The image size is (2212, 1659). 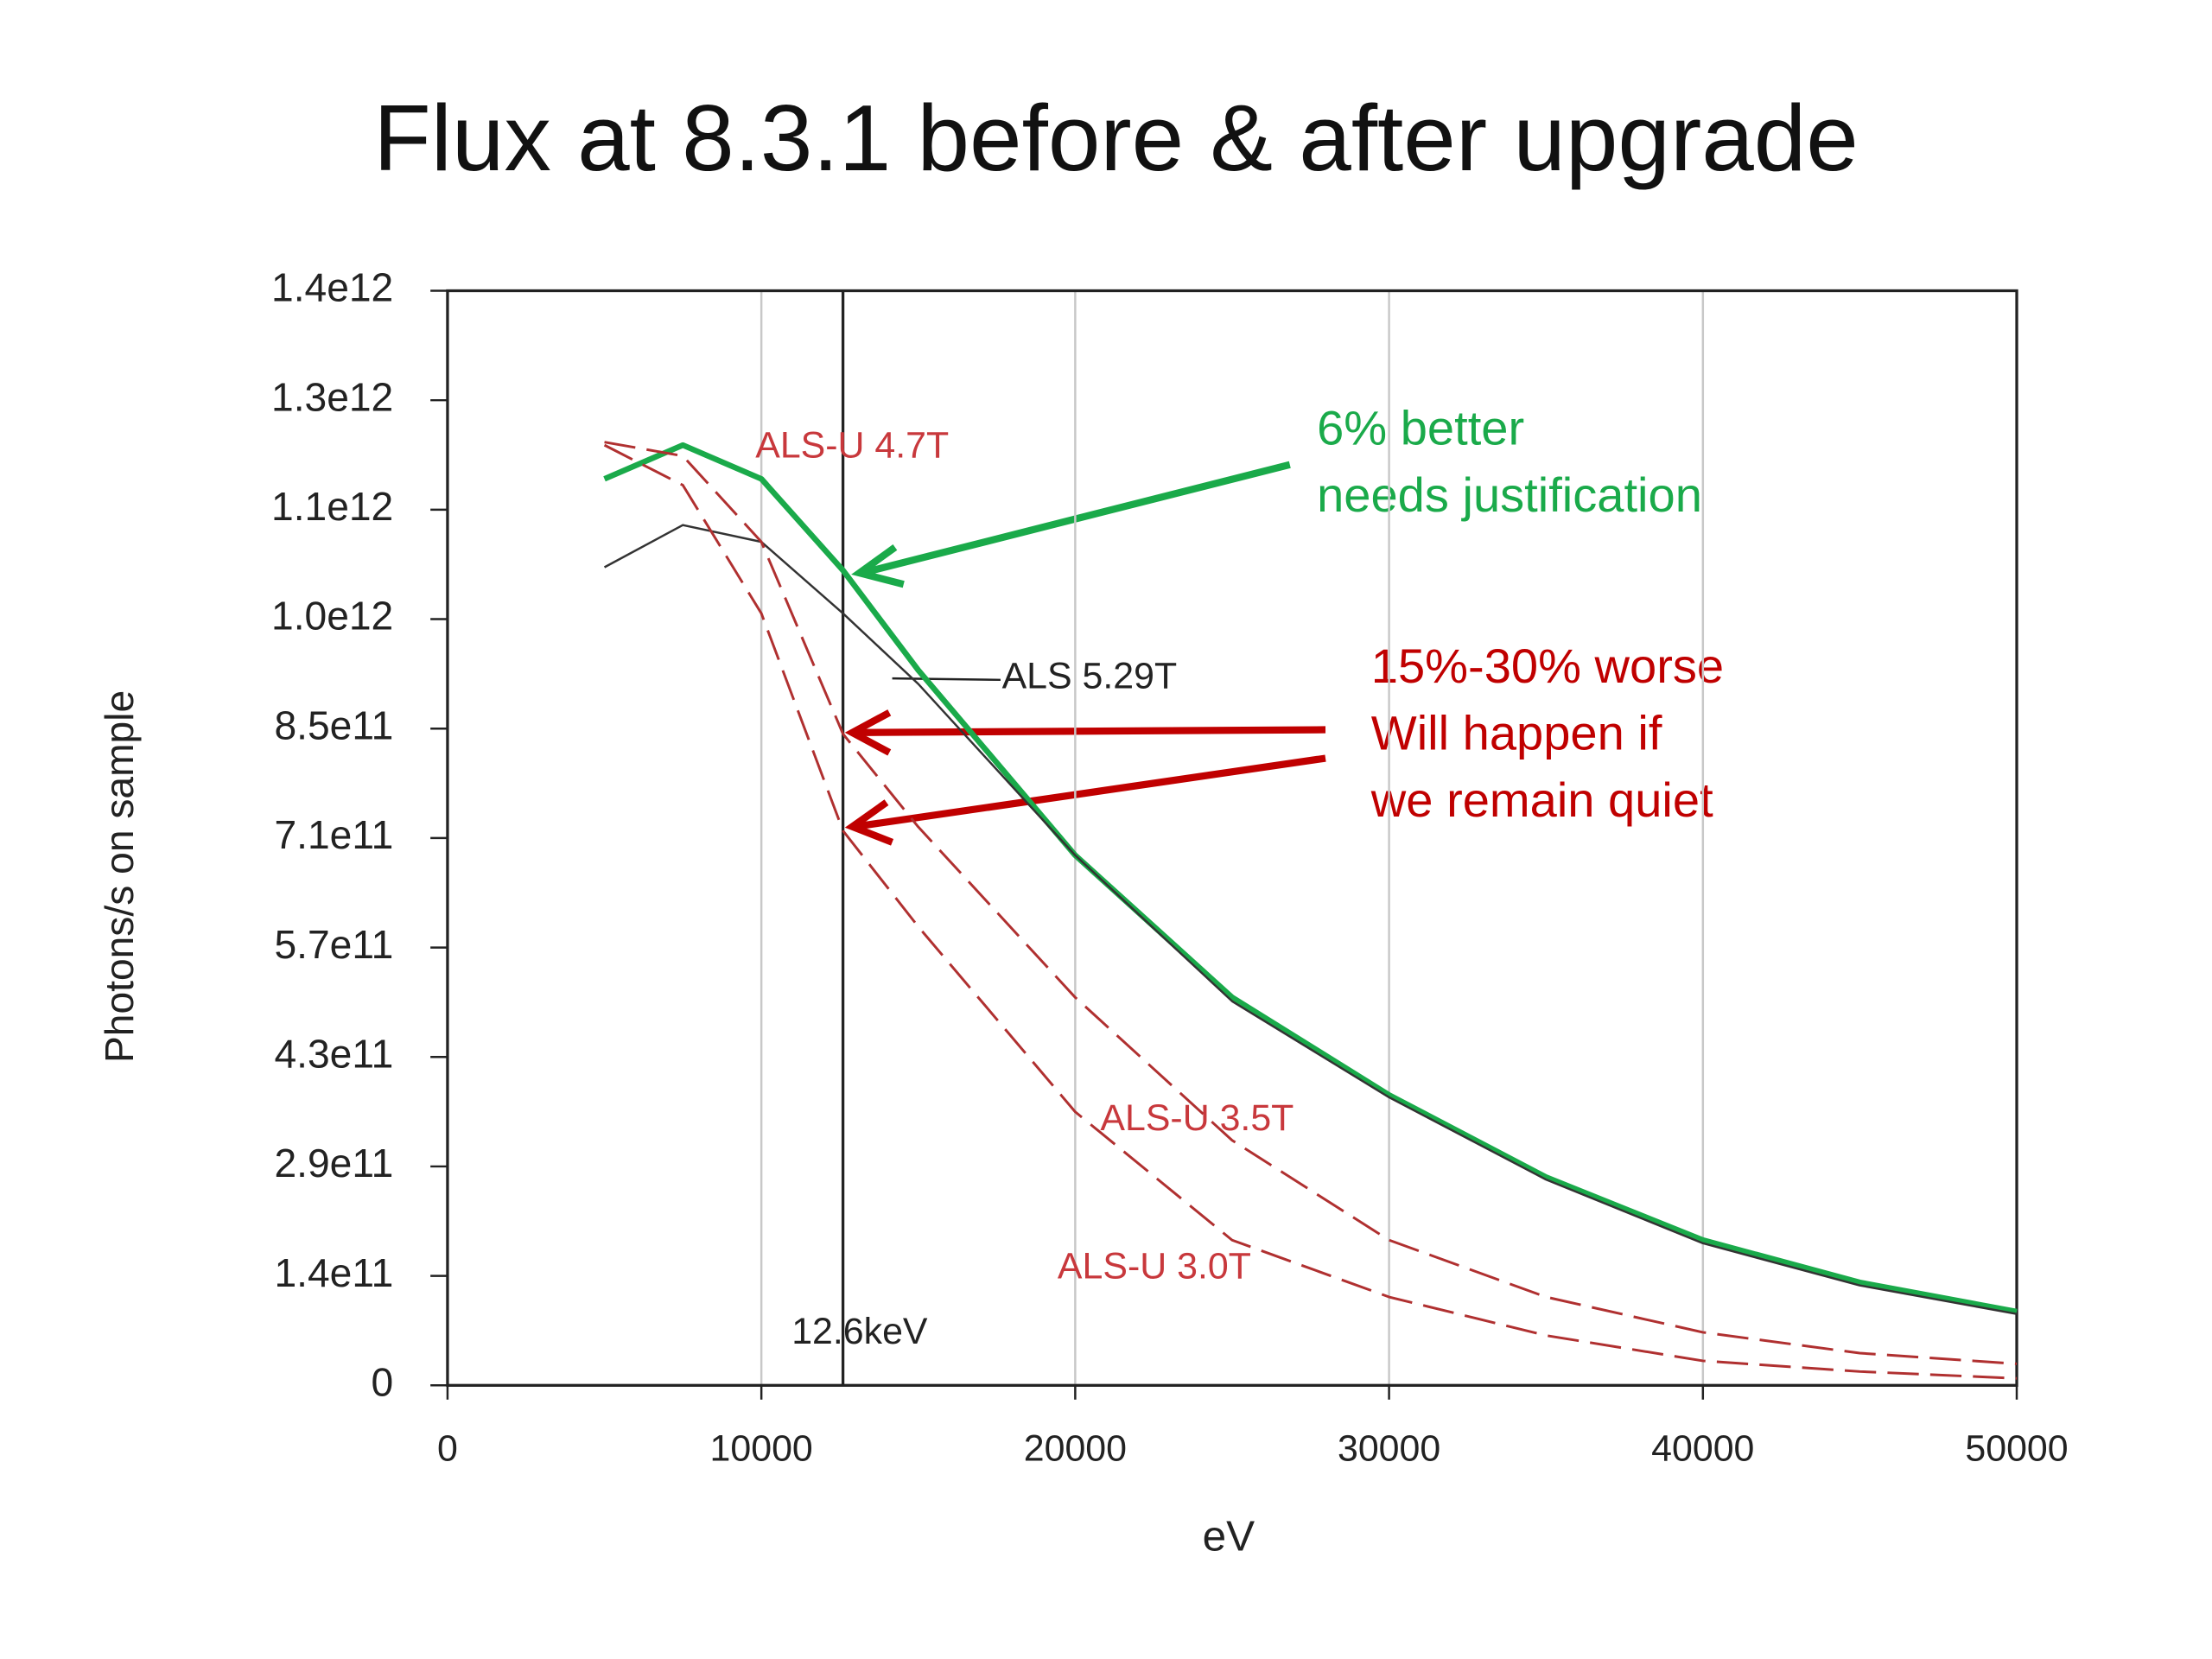 What do you see at coordinates (1420, 428) in the screenshot?
I see `annotation: 6% better` at bounding box center [1420, 428].